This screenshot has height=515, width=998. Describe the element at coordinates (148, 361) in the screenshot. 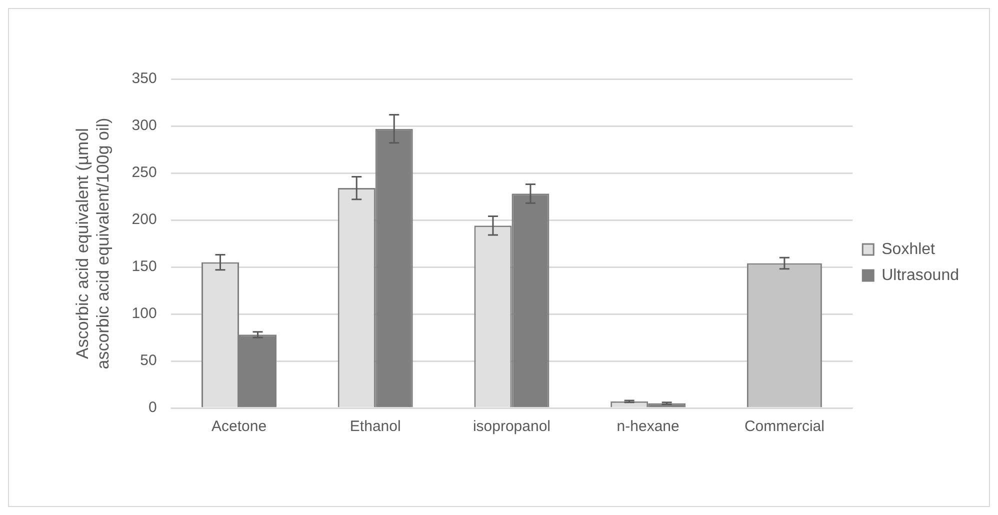

I see `y-tick-label: 50` at that location.